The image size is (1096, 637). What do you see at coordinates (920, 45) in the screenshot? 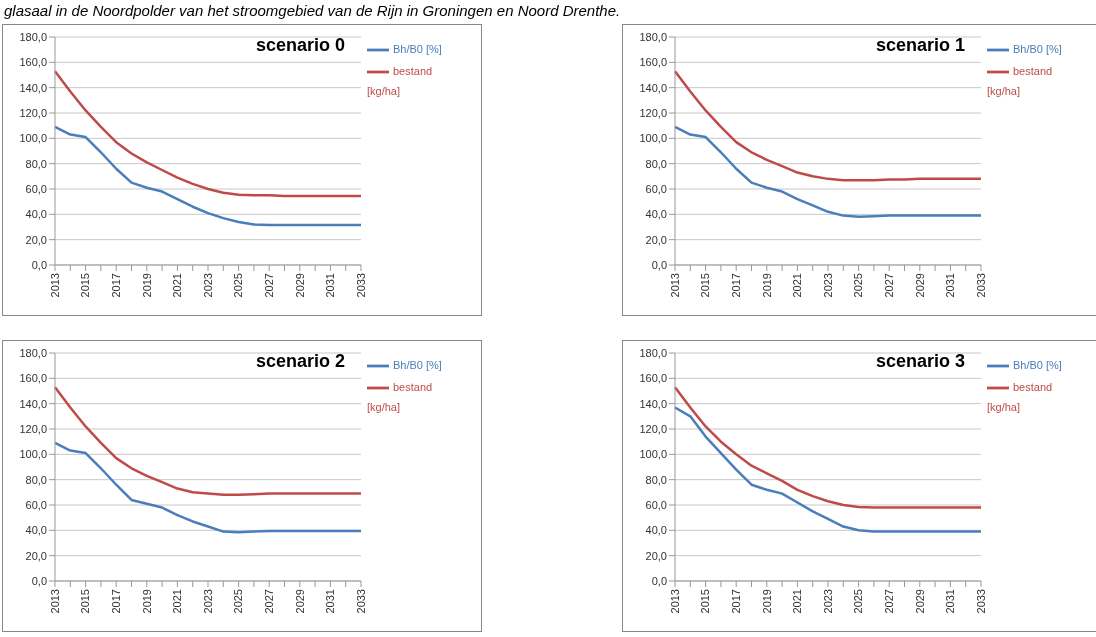
I see `chart-title: scenario 1` at bounding box center [920, 45].